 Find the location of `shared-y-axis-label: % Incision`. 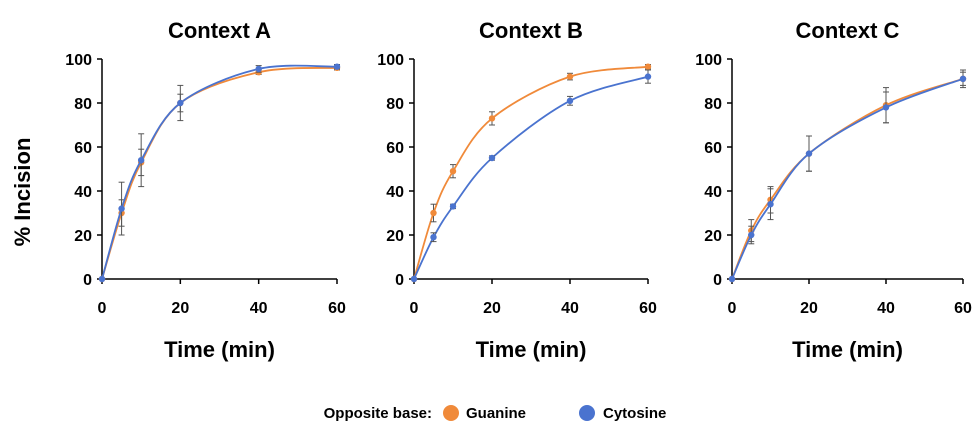

shared-y-axis-label: % Incision is located at coordinates (22, 192).